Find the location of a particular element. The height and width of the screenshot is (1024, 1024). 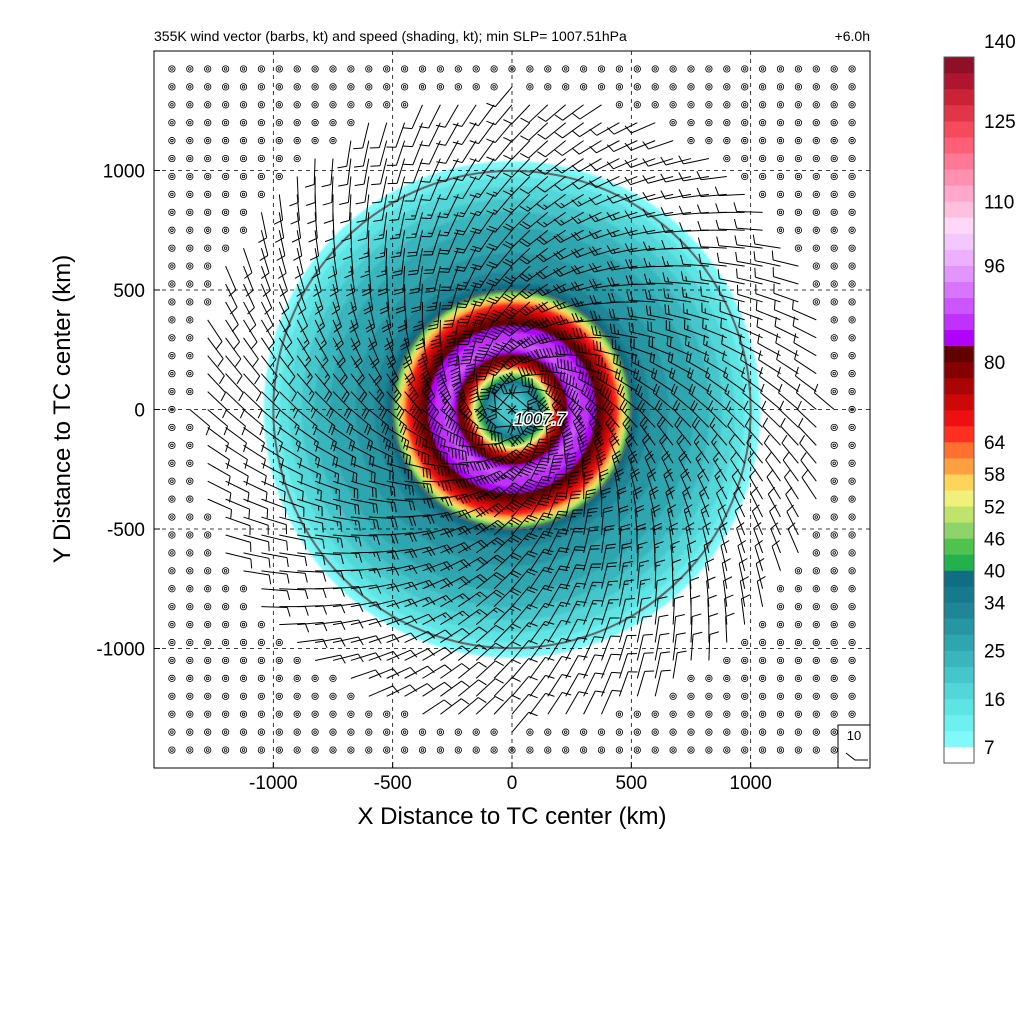

colorbar-label: 40 is located at coordinates (994, 571).